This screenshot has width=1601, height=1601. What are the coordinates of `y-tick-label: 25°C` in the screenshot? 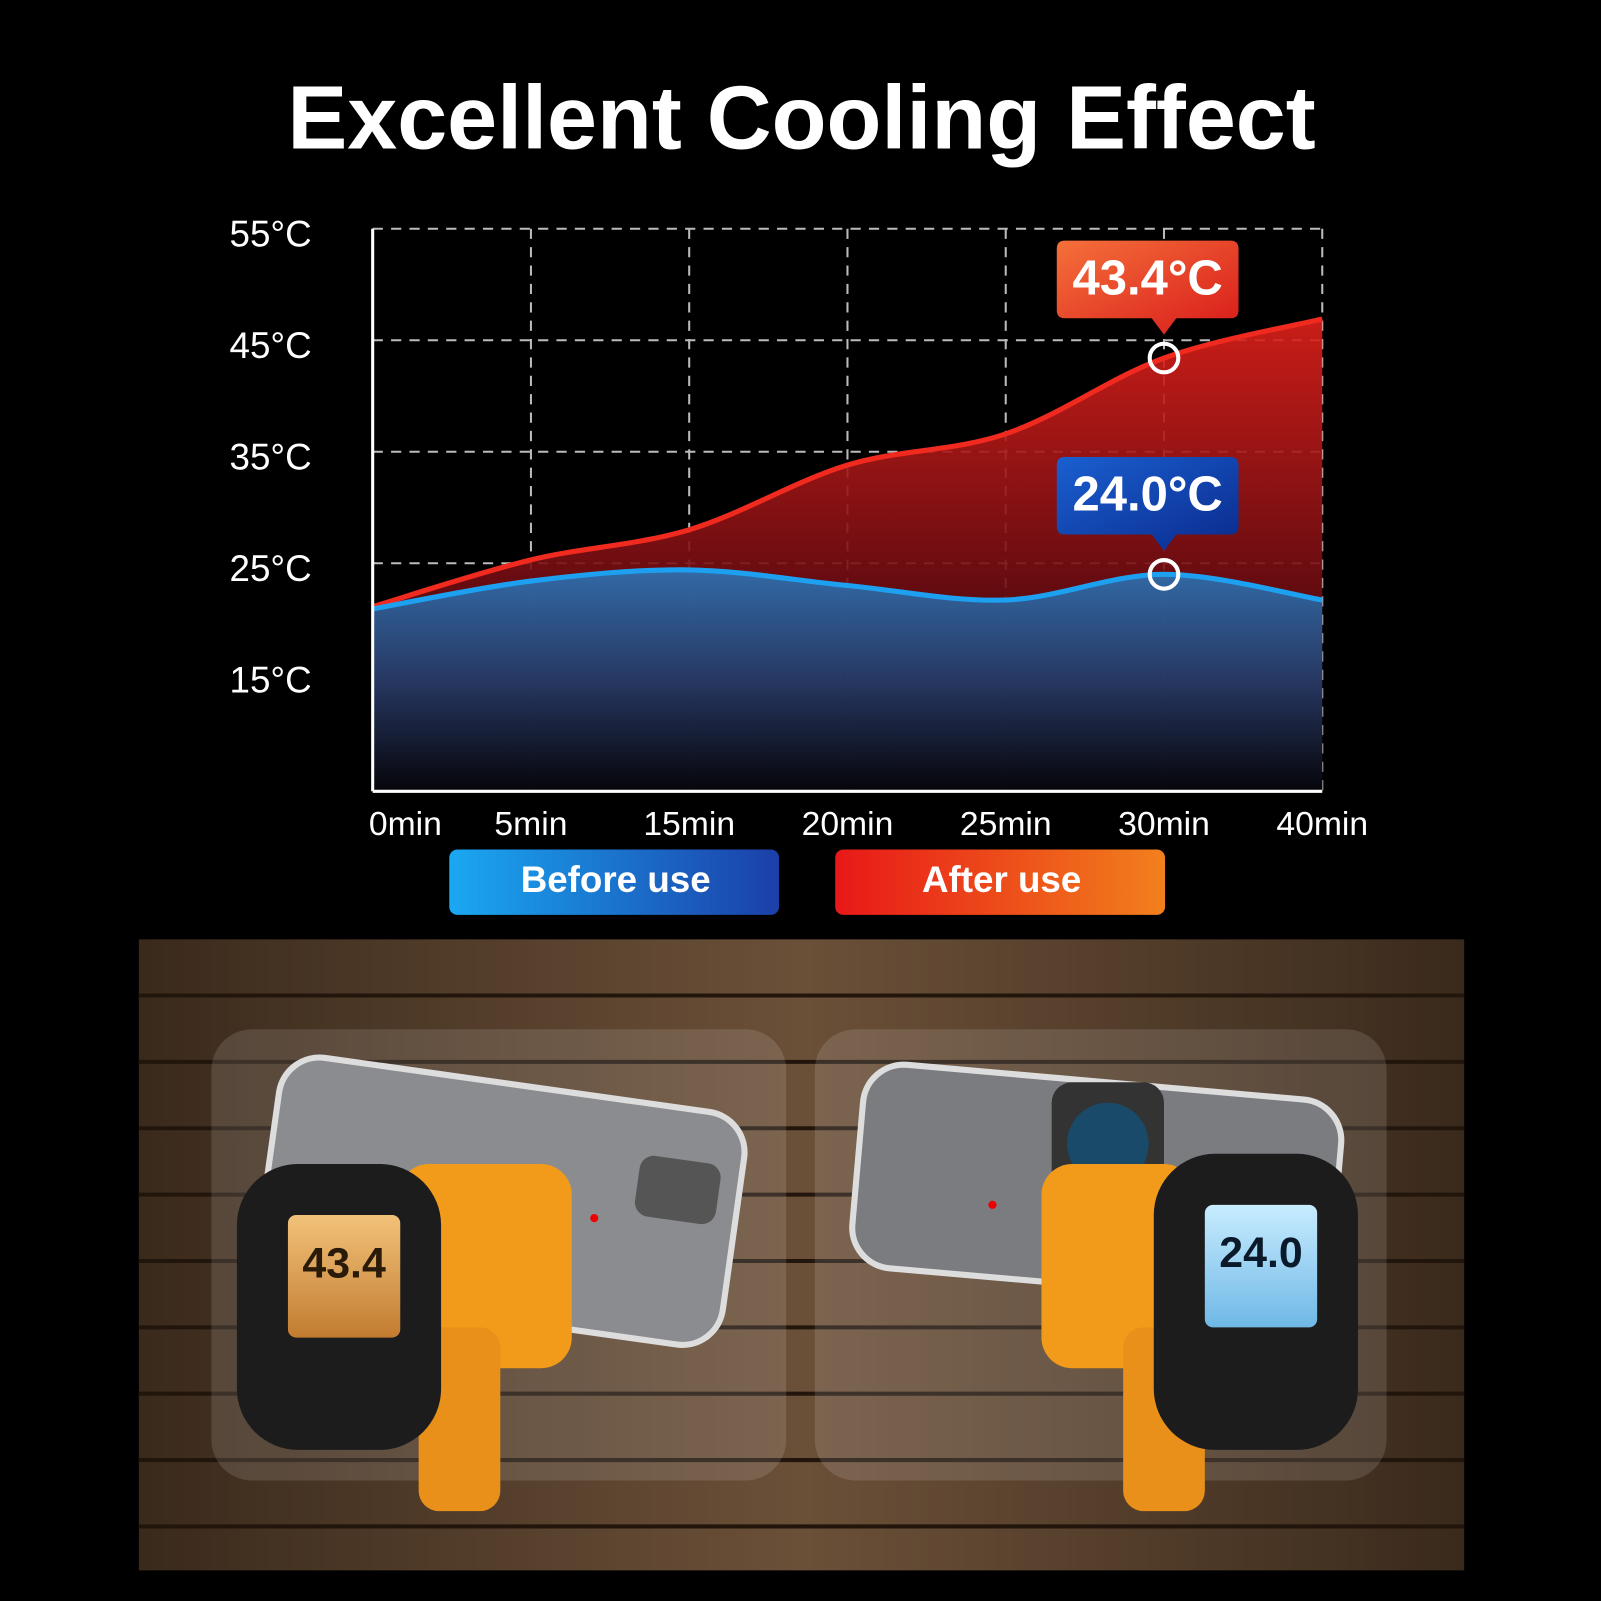 It's located at (271, 568).